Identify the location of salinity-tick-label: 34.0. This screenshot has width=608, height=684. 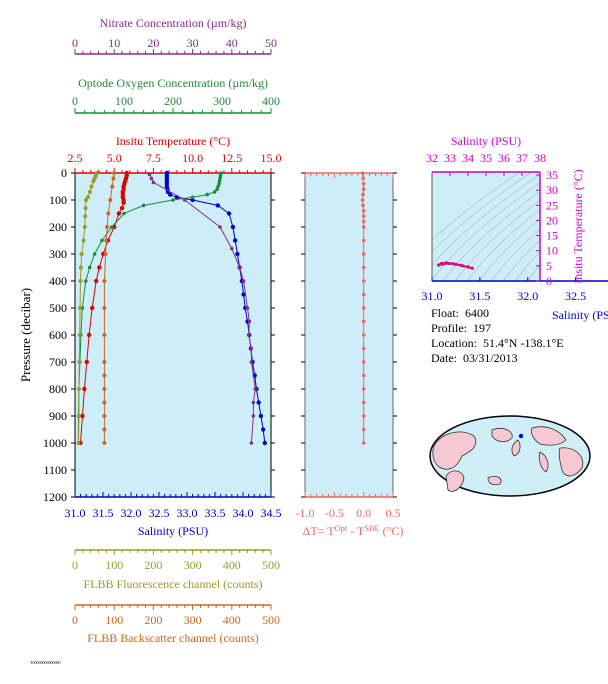
(243, 513).